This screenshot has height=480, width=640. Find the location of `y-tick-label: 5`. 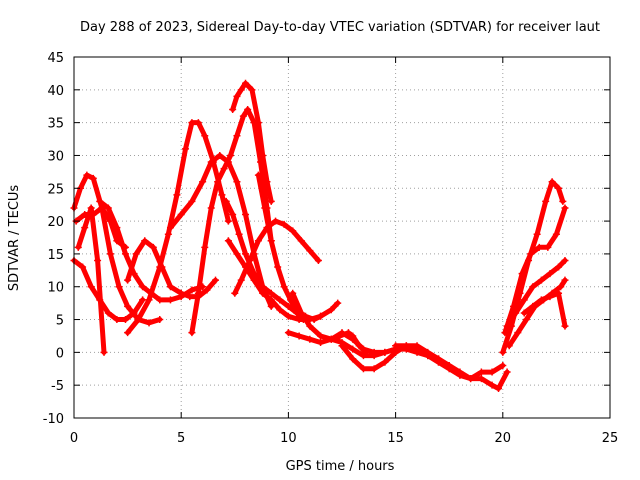

y-tick-label: 5 is located at coordinates (60, 321).